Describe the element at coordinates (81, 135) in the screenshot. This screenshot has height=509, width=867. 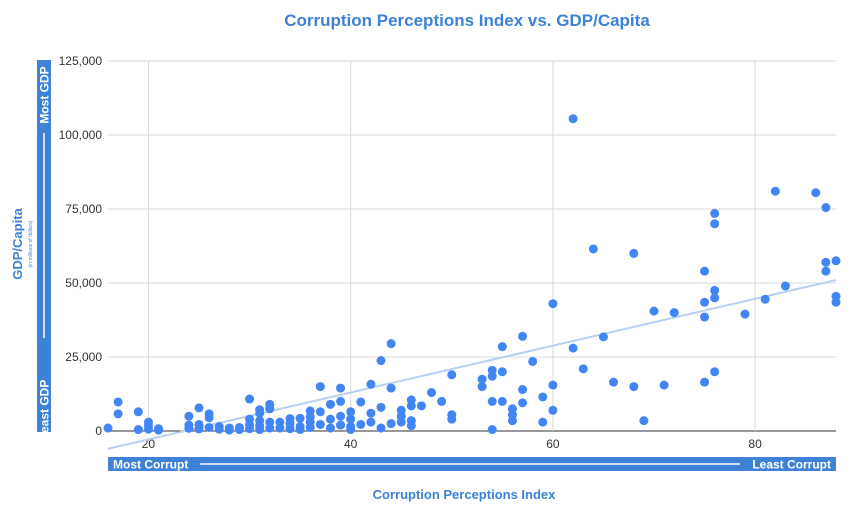
I see `y-tick-label: 100,000` at that location.